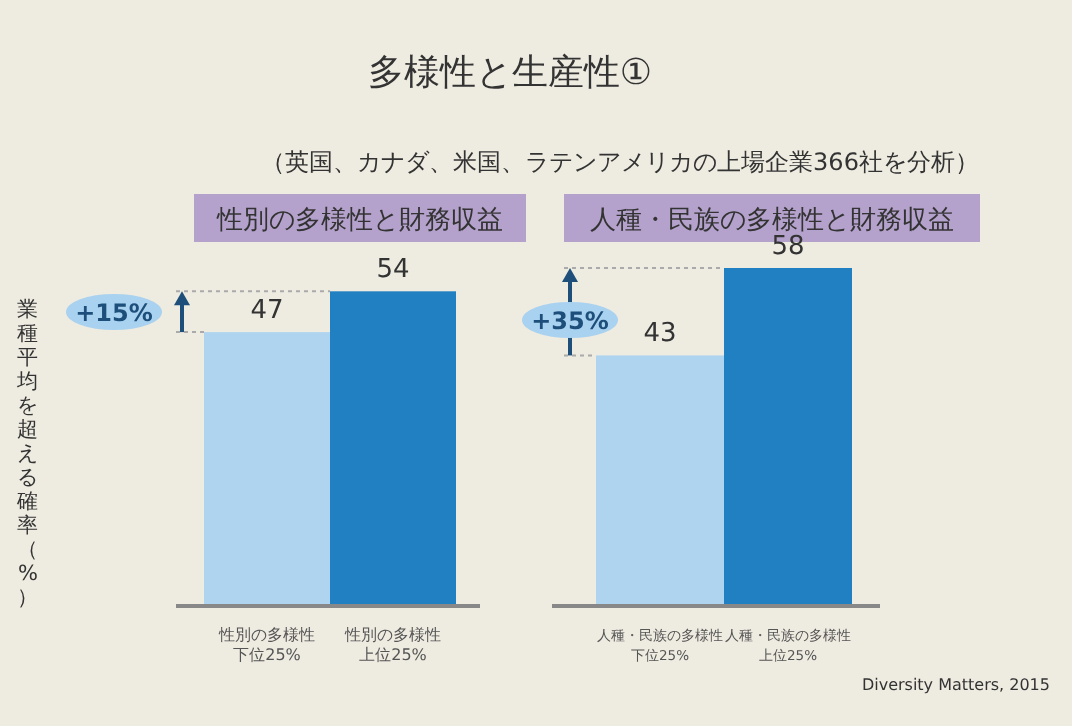 The image size is (1072, 726). What do you see at coordinates (955, 685) in the screenshot?
I see `text: Diversity Matters, 2015` at bounding box center [955, 685].